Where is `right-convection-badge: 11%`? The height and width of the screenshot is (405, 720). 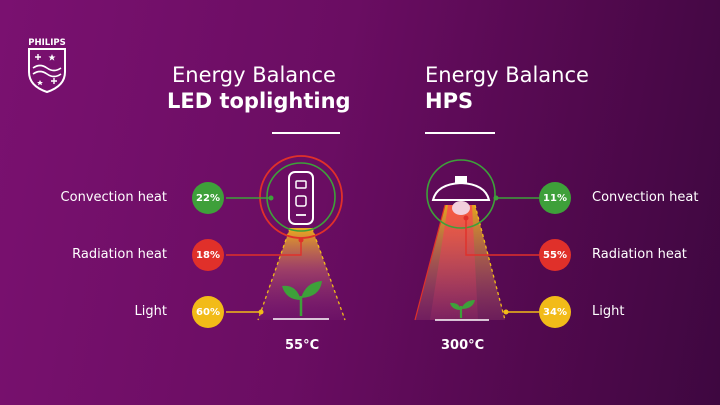
right-convection-badge: 11% is located at coordinates (555, 198).